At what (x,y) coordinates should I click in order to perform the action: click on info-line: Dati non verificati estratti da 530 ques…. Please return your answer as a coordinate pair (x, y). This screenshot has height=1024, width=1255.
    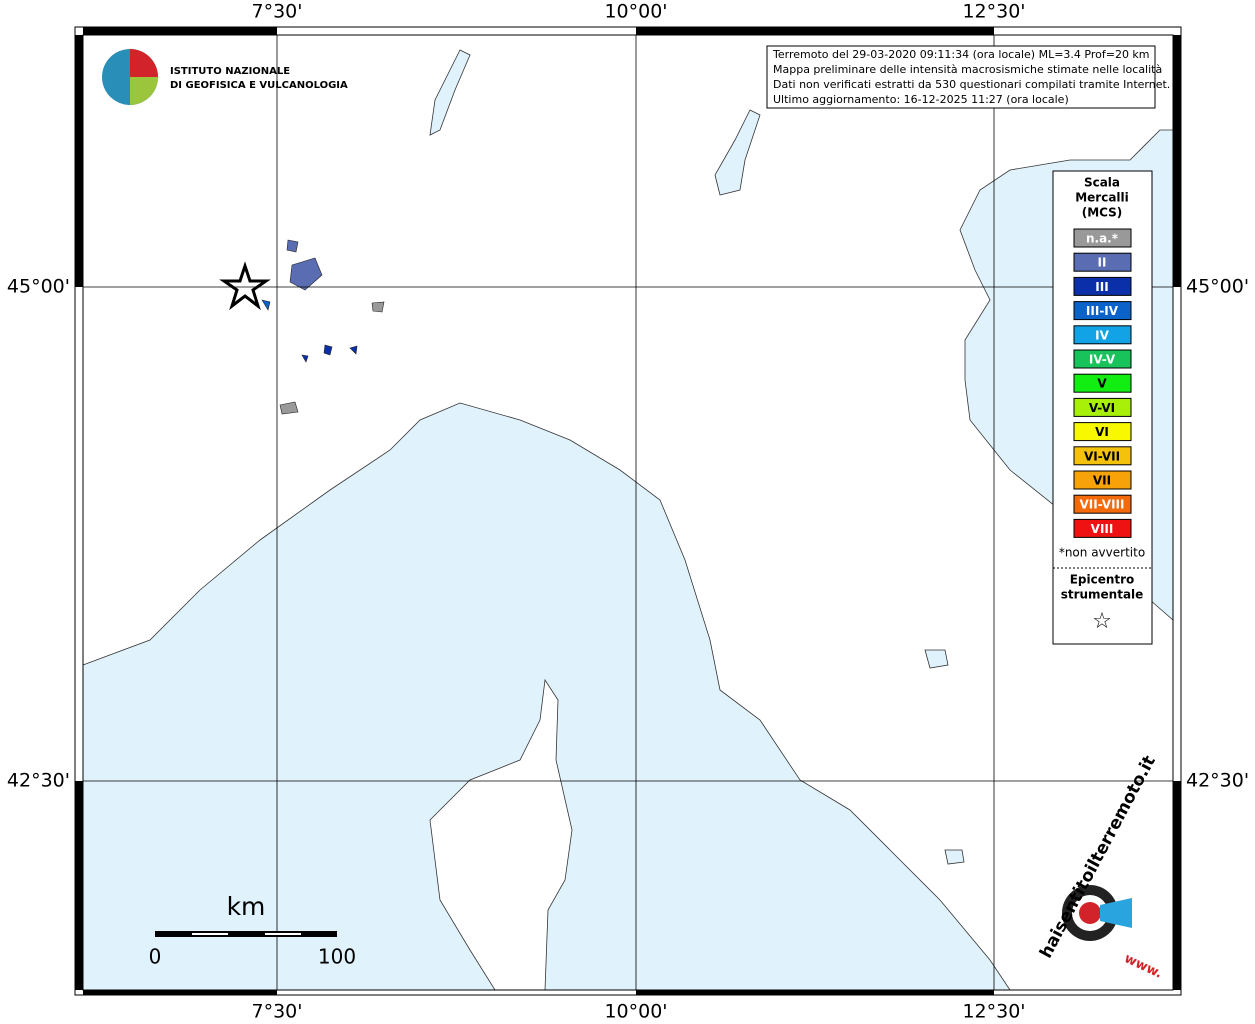
    Looking at the image, I should click on (971, 84).